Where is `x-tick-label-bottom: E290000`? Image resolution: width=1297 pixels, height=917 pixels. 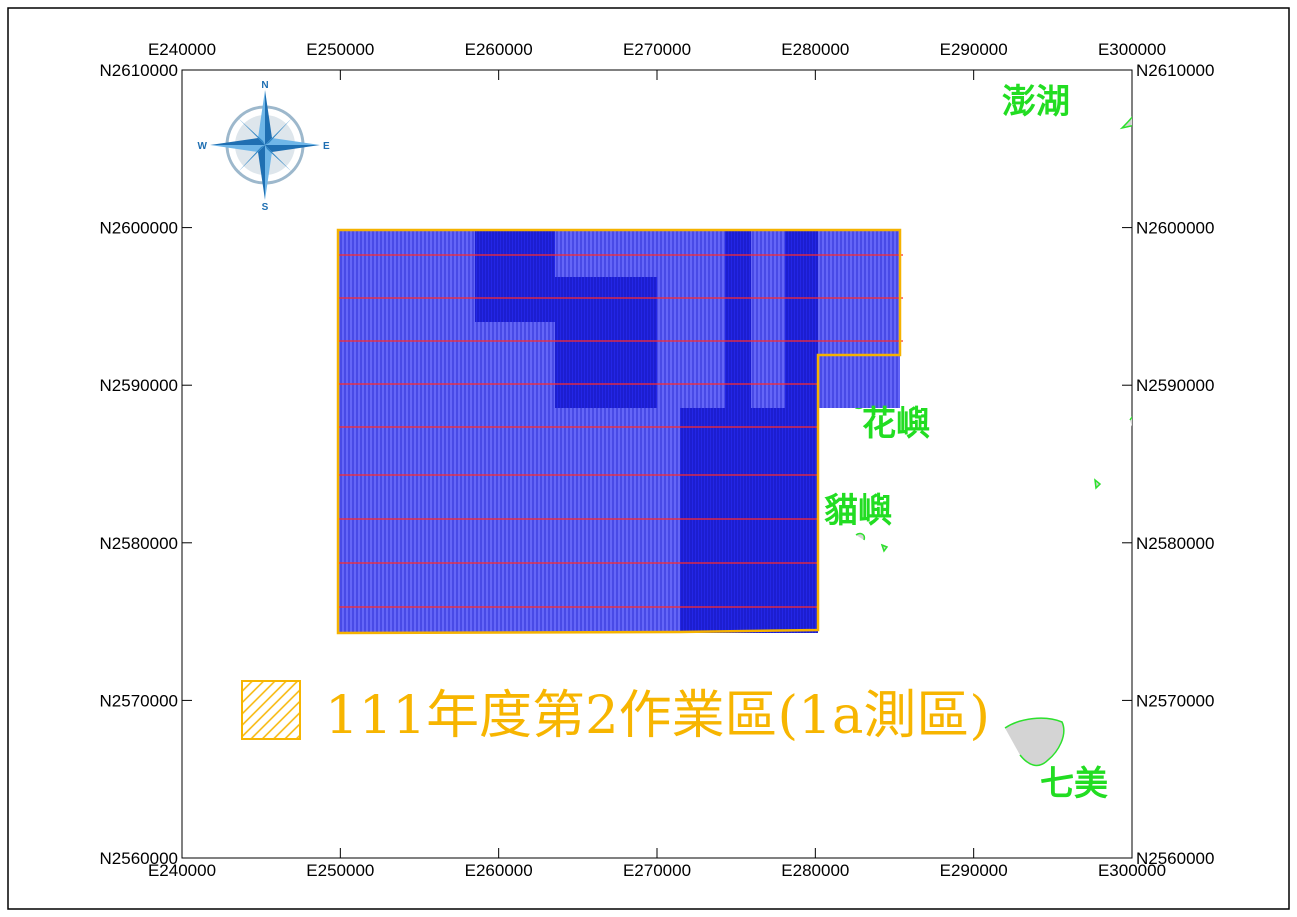 x-tick-label-bottom: E290000 is located at coordinates (974, 870).